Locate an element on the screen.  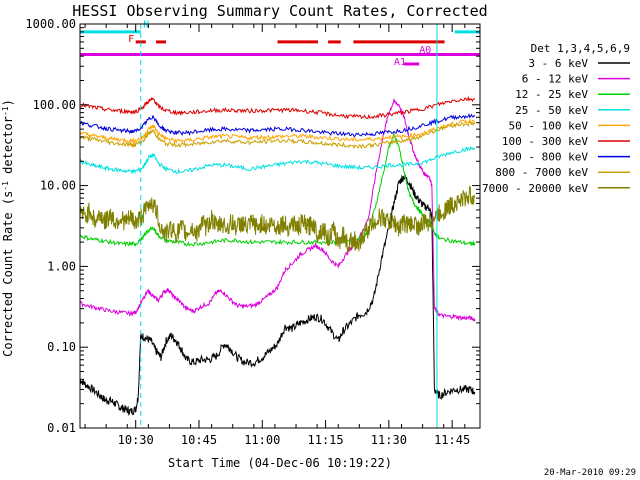
footer-timestamp: 20-Mar-2010 09:29 is located at coordinates (590, 473).